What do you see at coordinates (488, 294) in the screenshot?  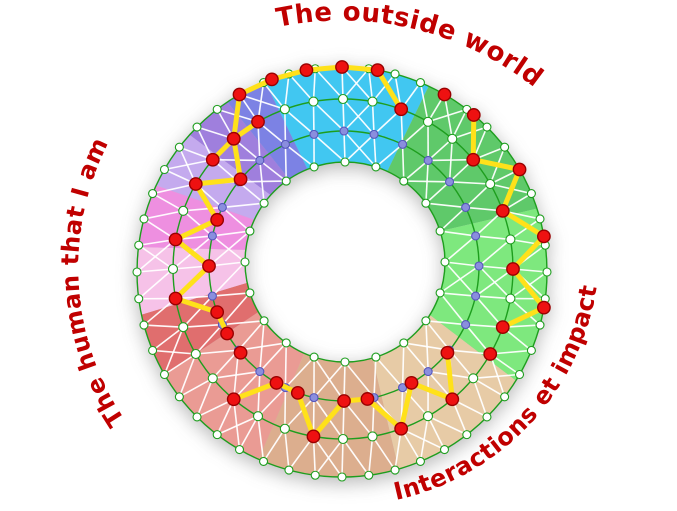 I see `sector-lt-green` at bounding box center [488, 294].